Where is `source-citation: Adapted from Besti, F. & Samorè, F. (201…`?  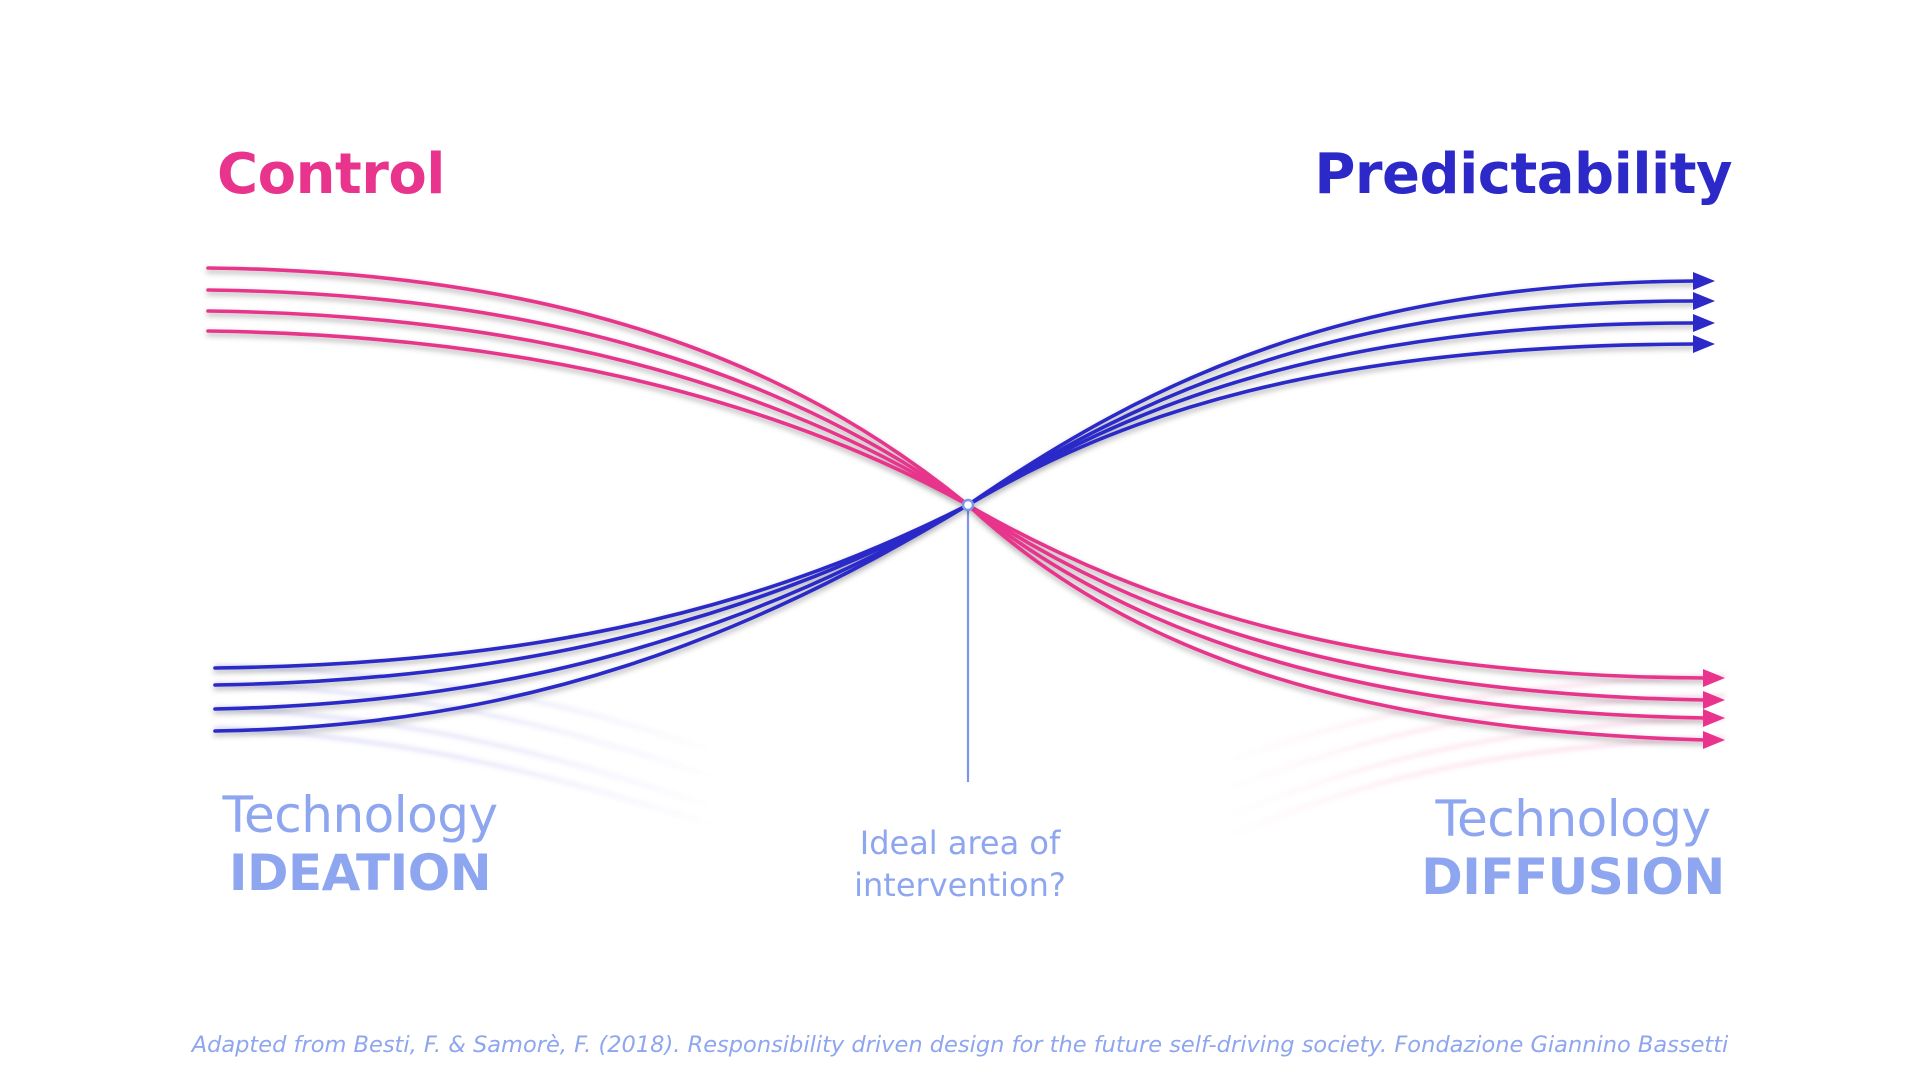
source-citation: Adapted from Besti, F. & Samorè, F. (201… is located at coordinates (960, 1045).